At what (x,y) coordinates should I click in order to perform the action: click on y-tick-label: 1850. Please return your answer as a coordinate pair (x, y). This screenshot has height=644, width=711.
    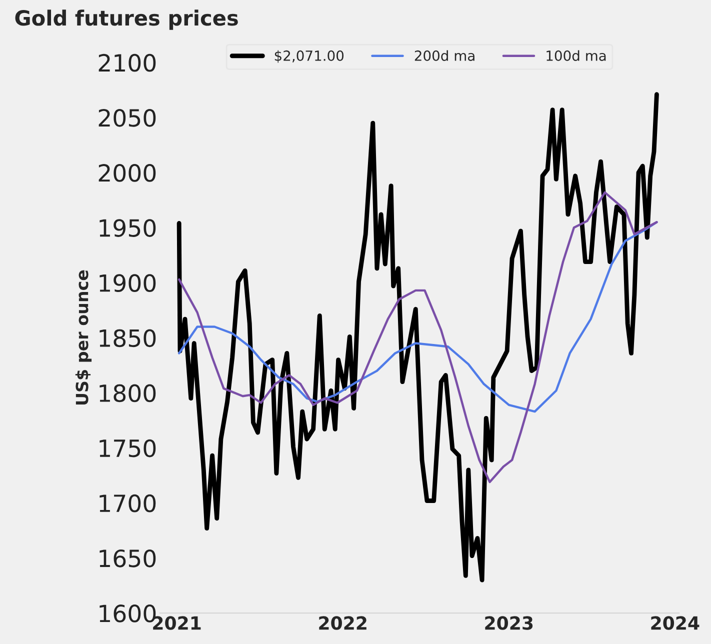
    Looking at the image, I should click on (128, 338).